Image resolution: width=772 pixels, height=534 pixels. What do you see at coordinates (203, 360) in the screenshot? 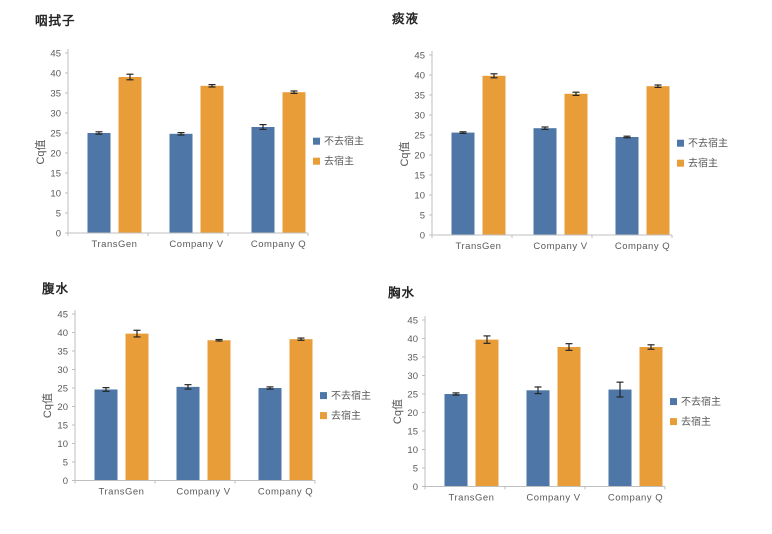
I see `error-bars` at bounding box center [203, 360].